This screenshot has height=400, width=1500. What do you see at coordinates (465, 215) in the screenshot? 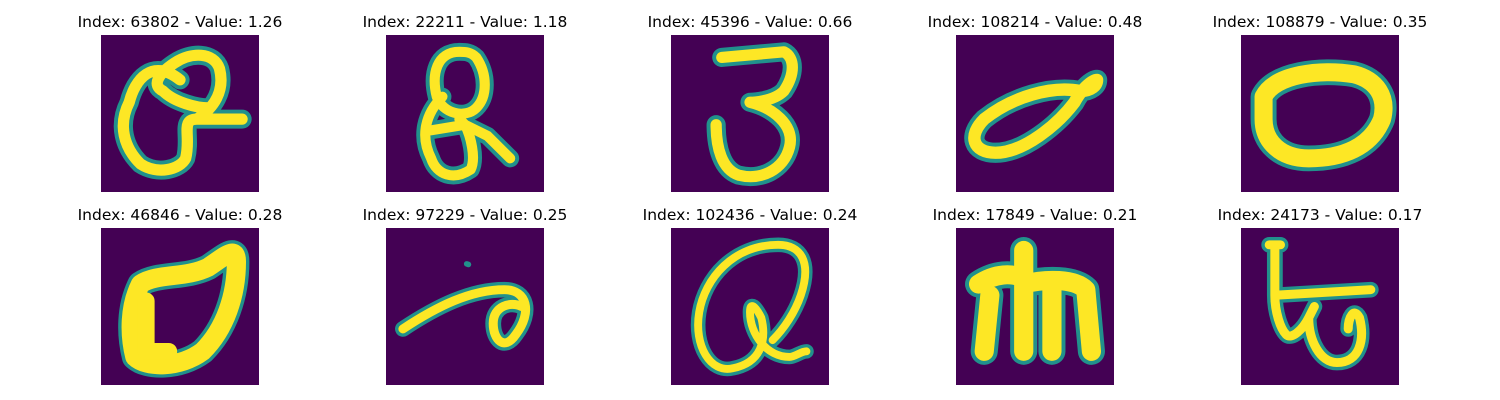
I see `panel-title: Index: 97229 - Value: 0.25` at bounding box center [465, 215].